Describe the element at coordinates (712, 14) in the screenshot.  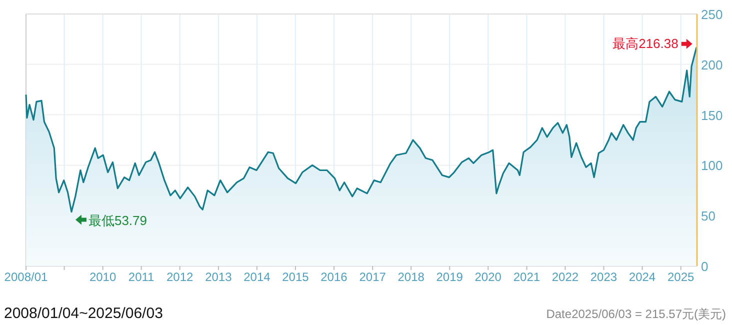
I see `y-tick-label: 250` at that location.